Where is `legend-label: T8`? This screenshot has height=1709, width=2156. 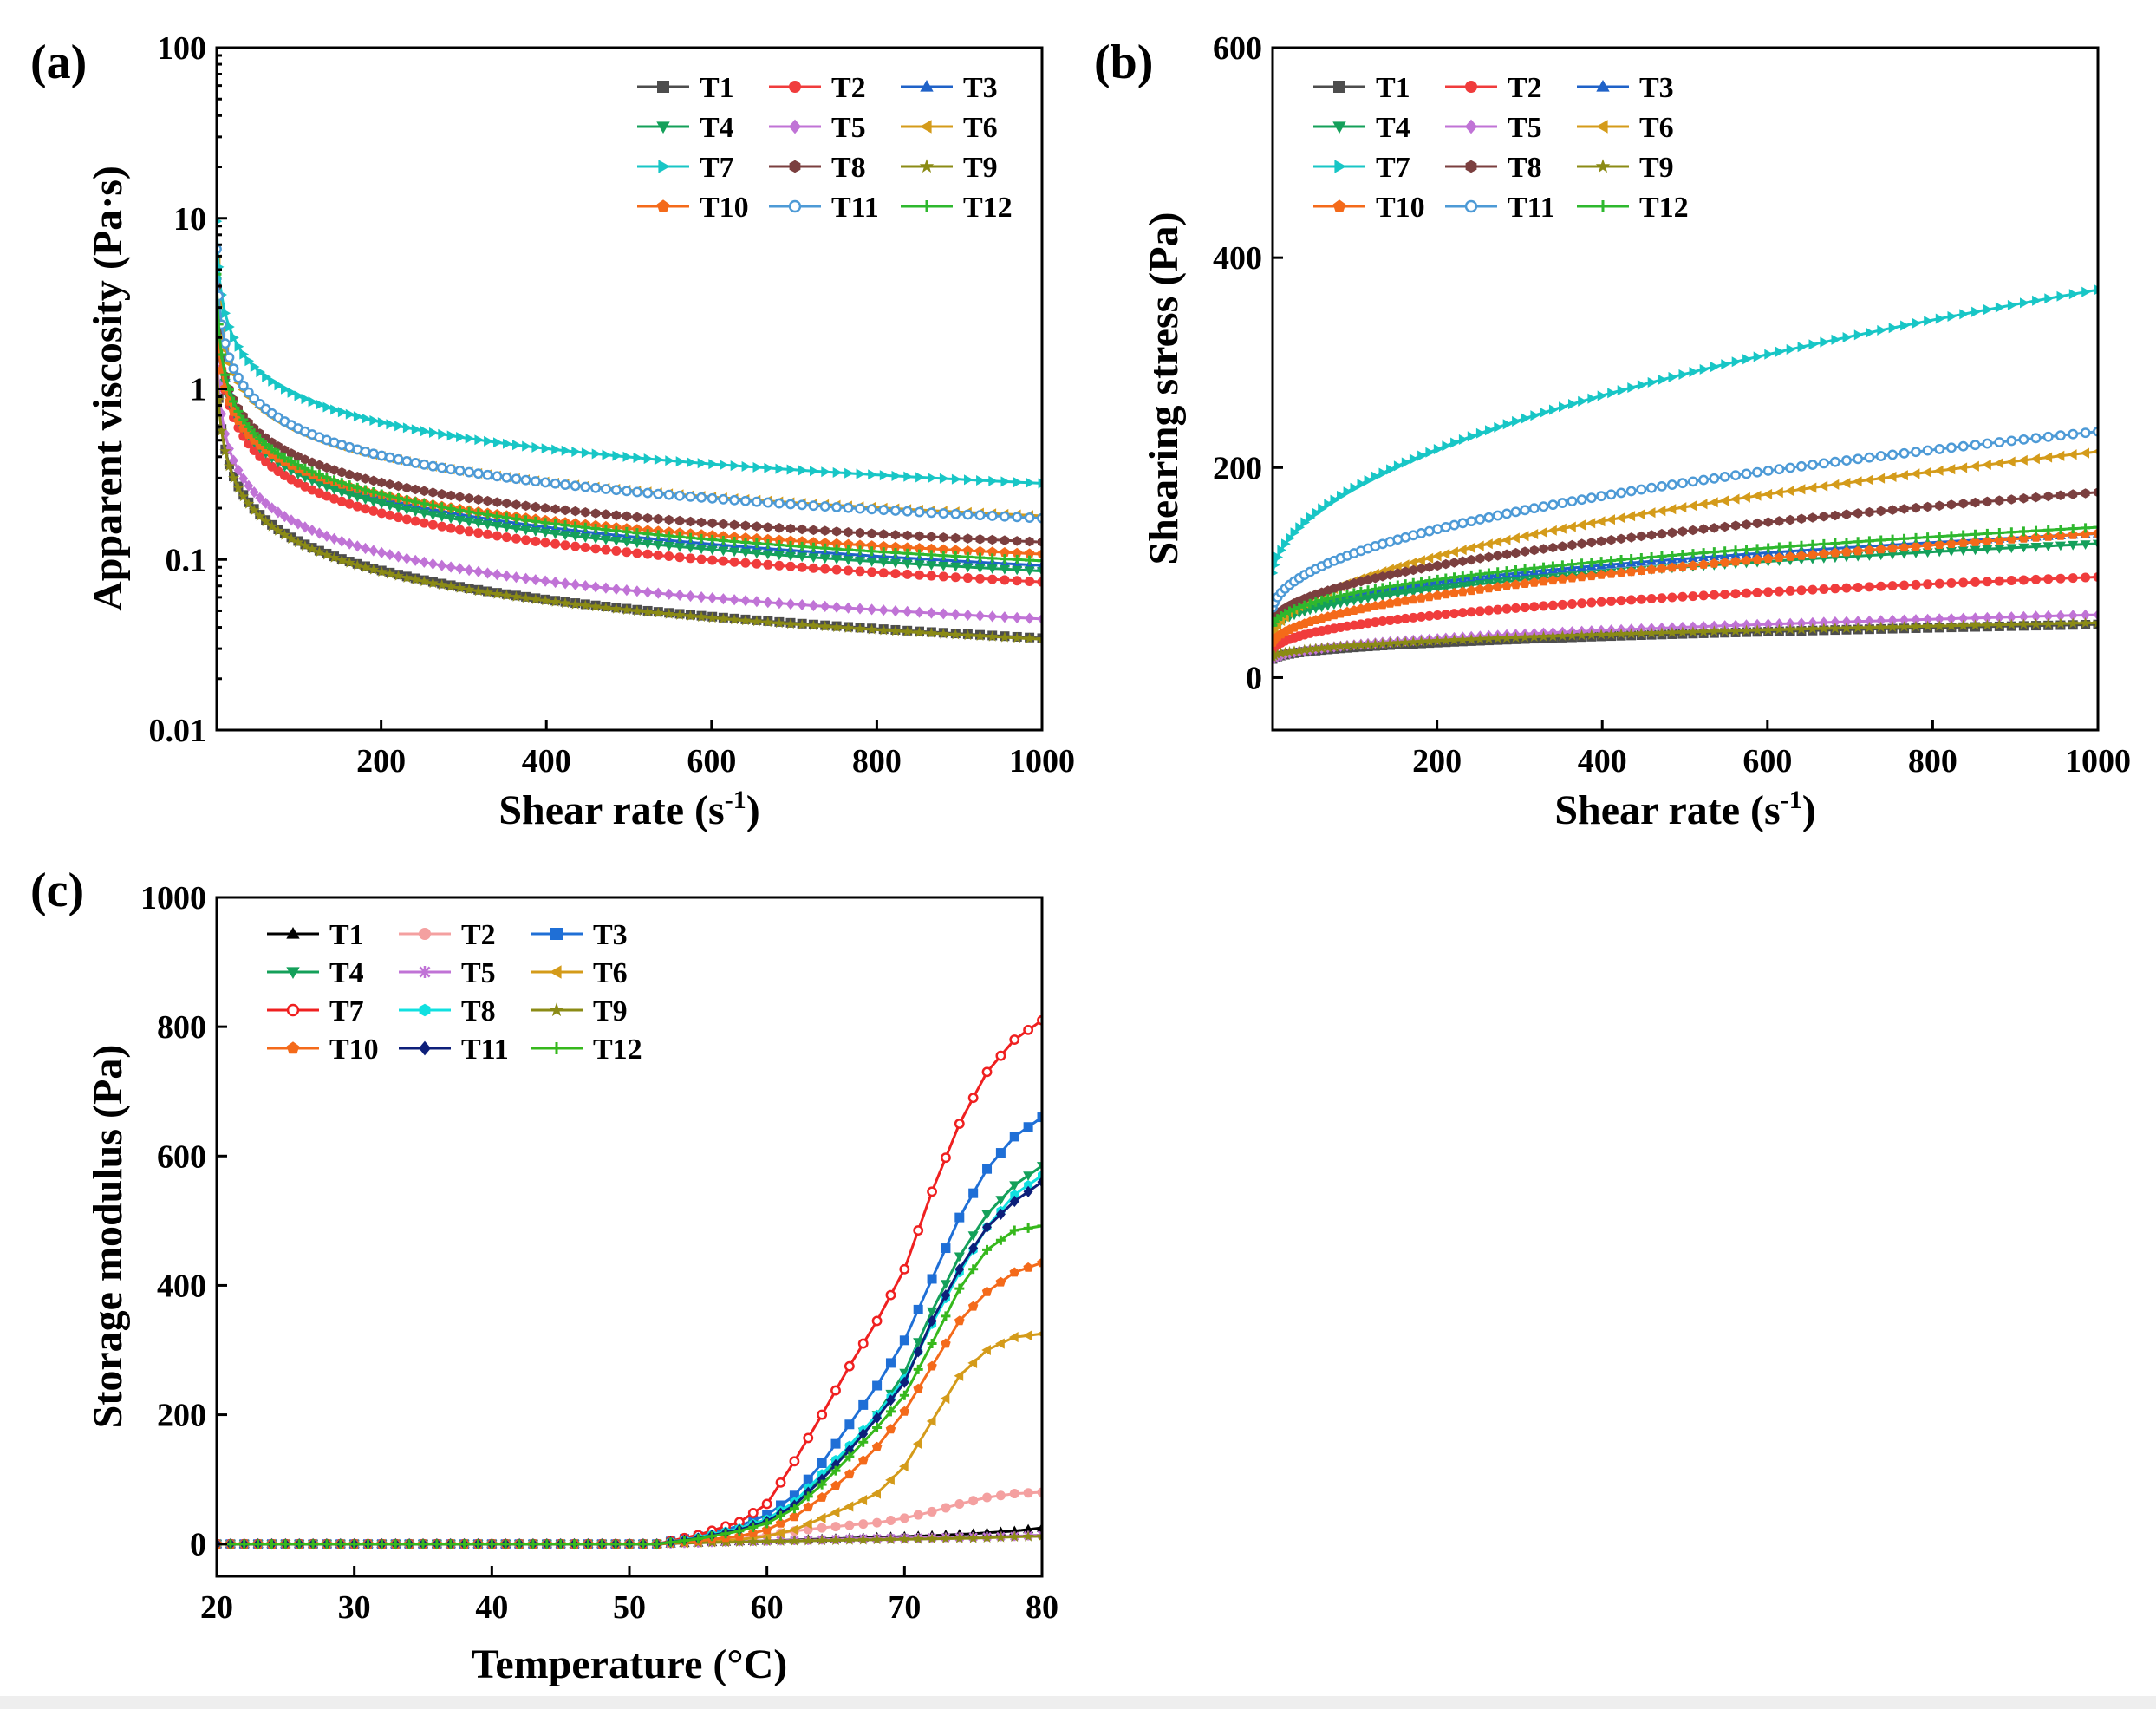 legend-label: T8 is located at coordinates (479, 1011).